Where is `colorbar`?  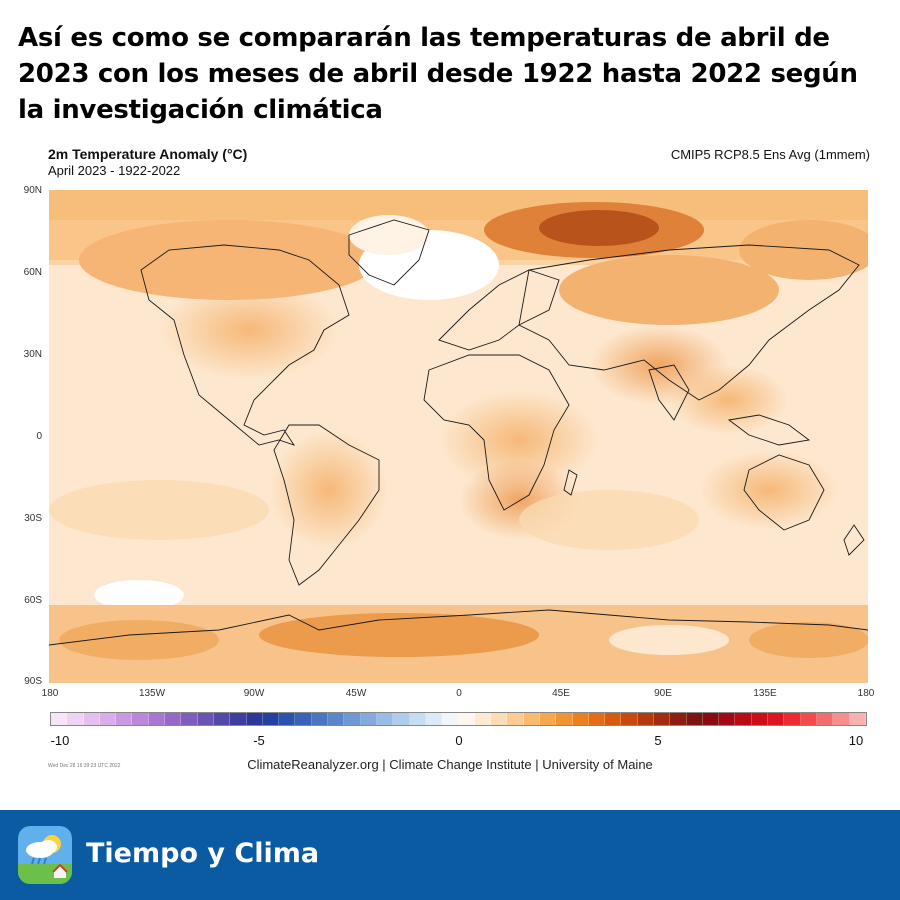
colorbar is located at coordinates (458, 719).